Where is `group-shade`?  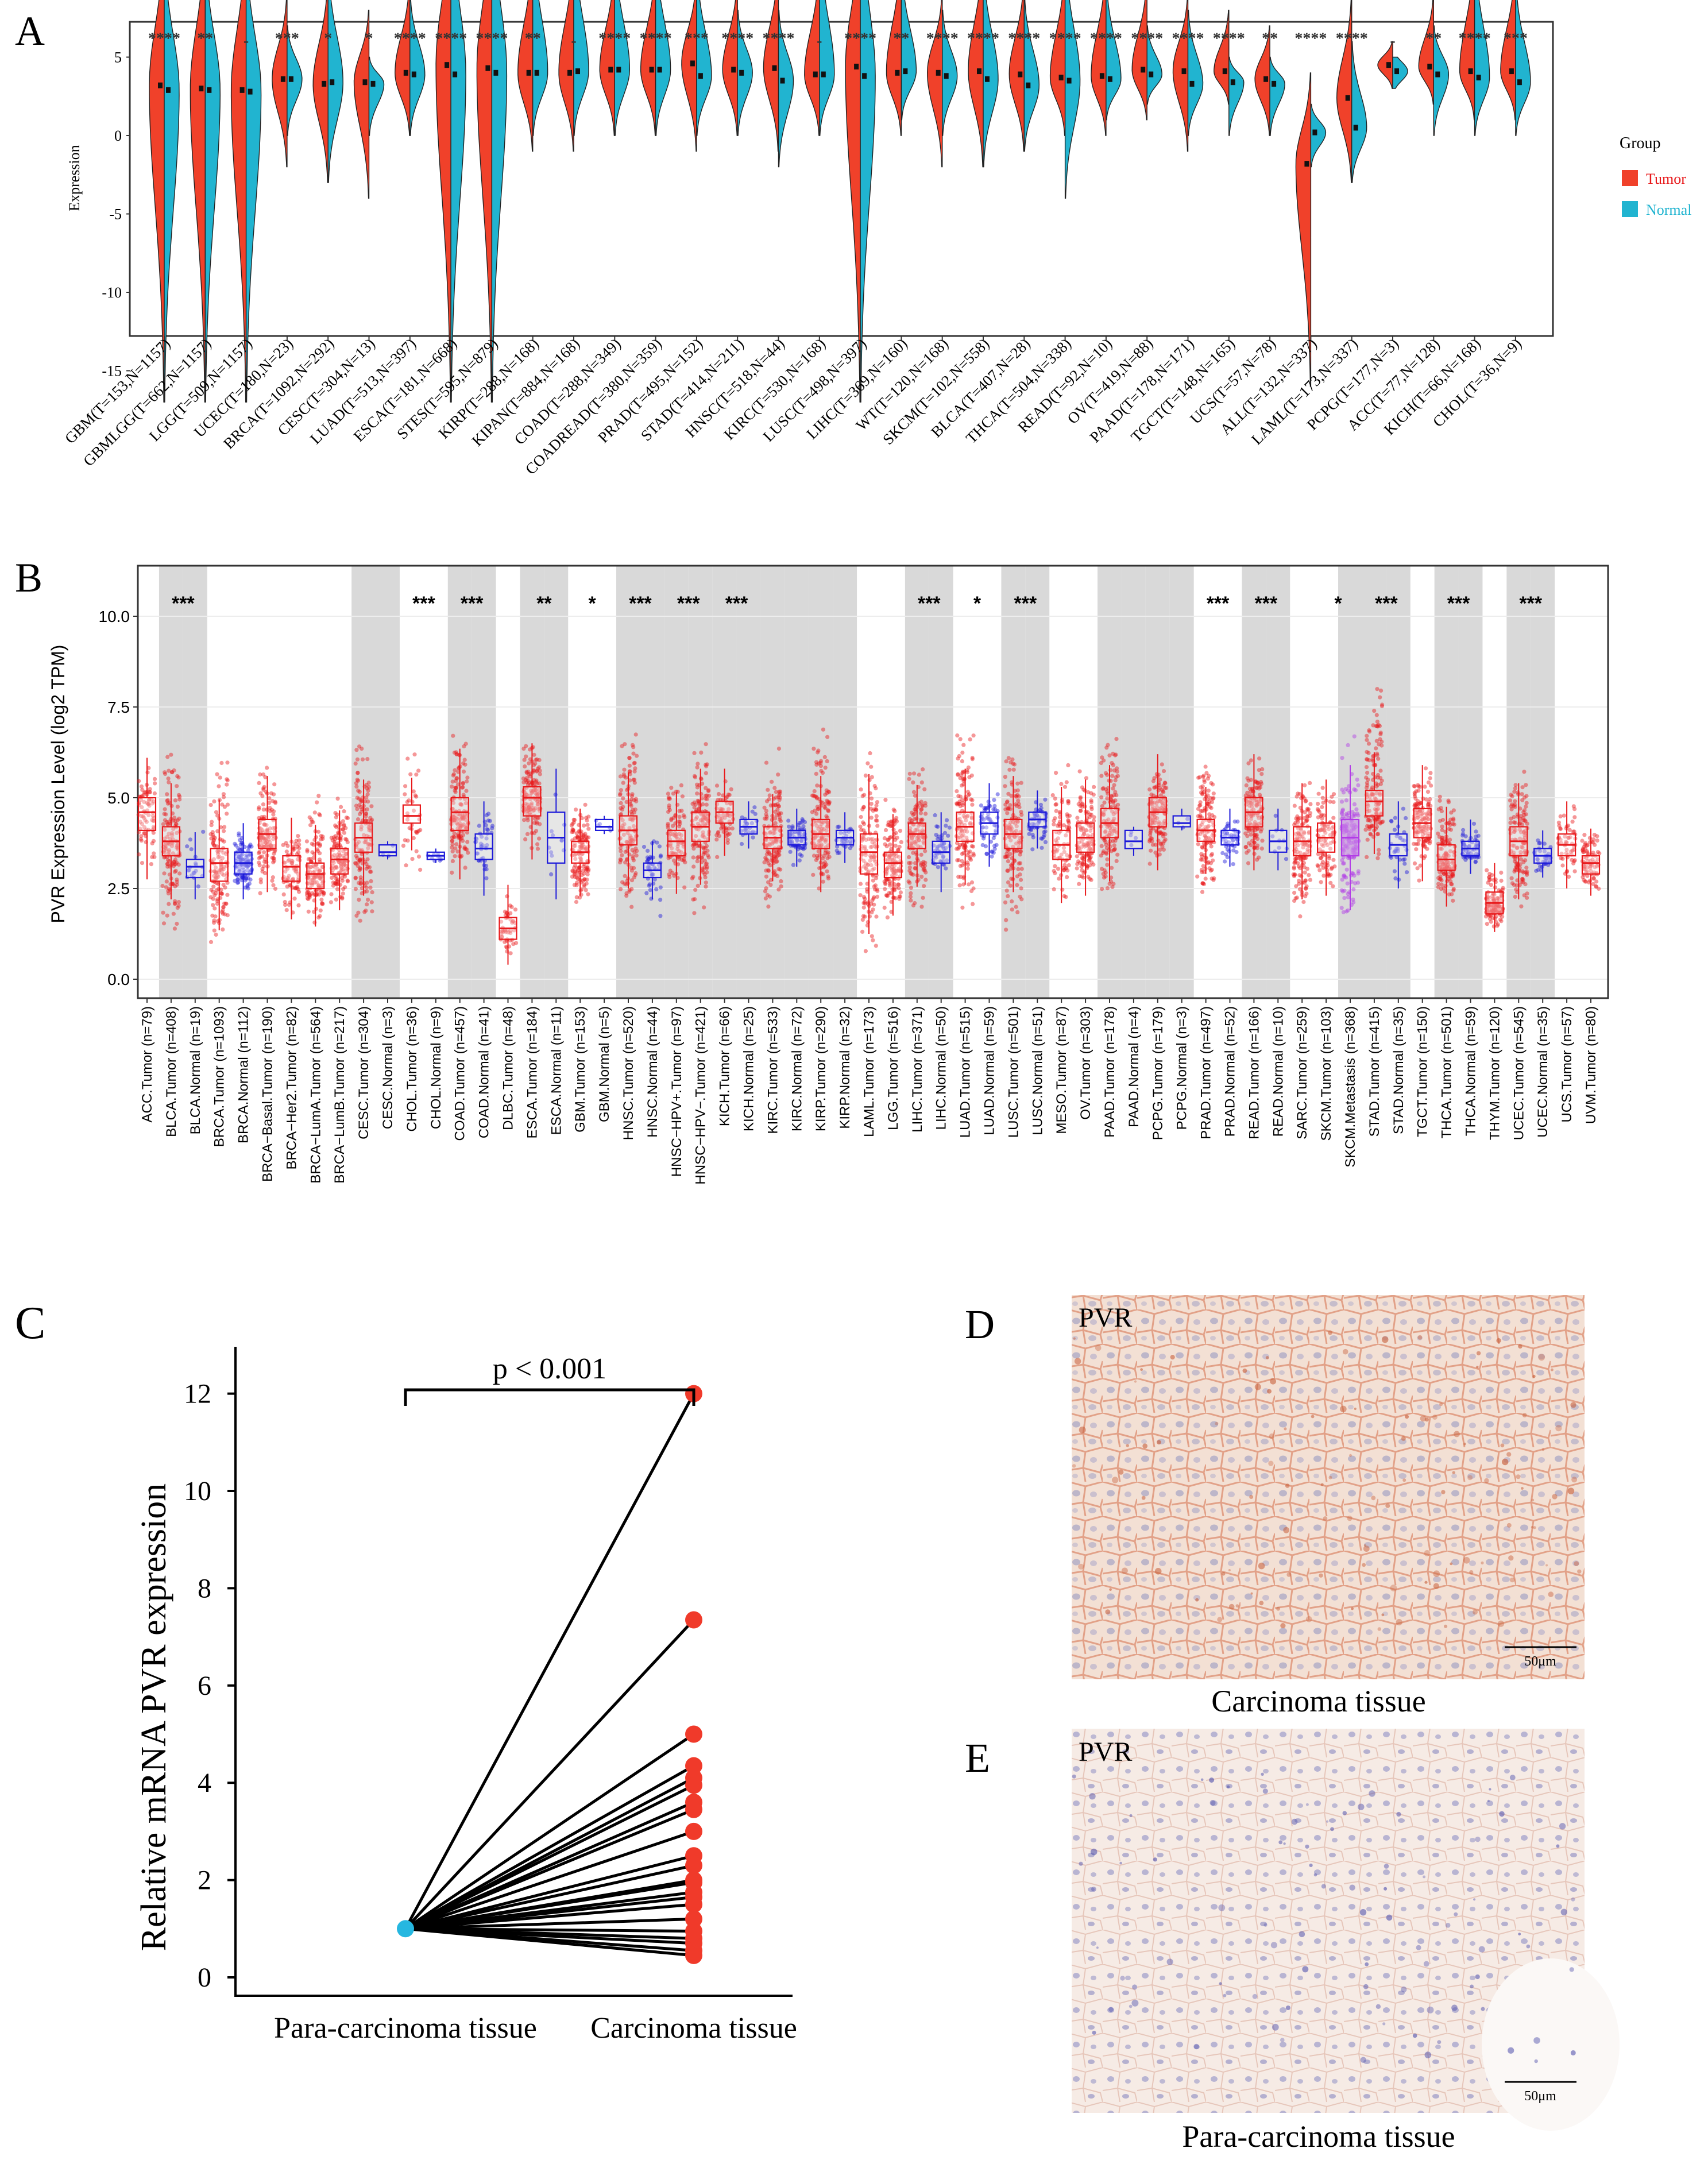
group-shade is located at coordinates (1182, 782).